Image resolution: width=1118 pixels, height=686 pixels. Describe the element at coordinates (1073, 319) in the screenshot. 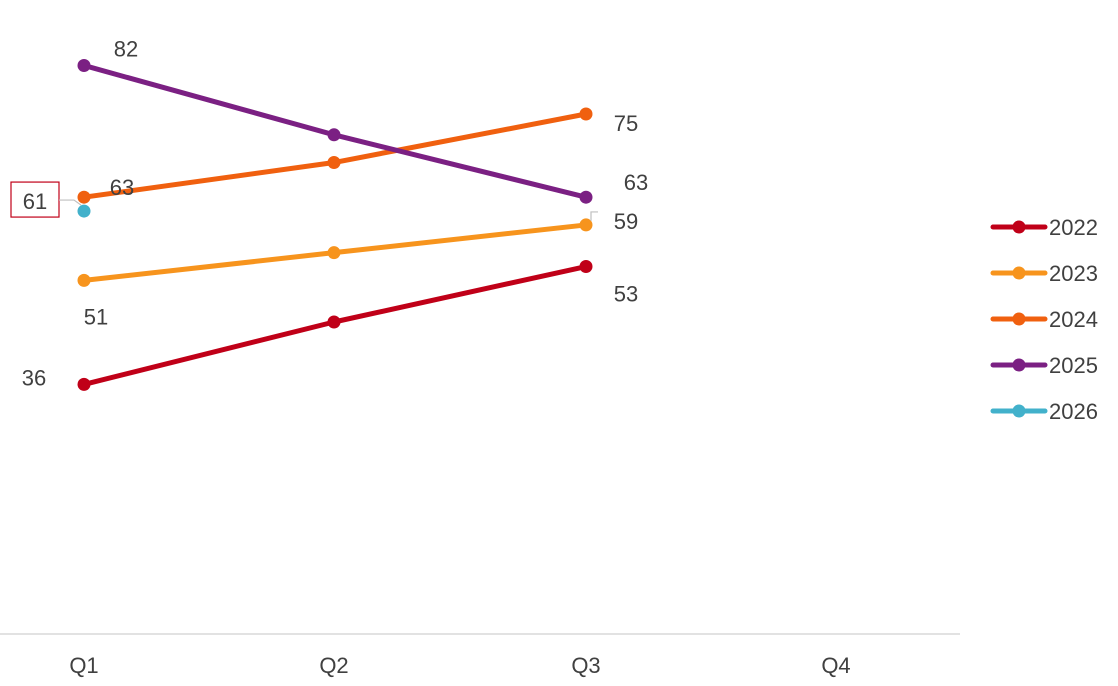

I see `legend-label: 2024` at that location.